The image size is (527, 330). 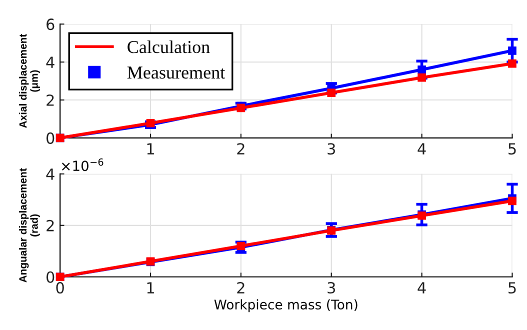 What do you see at coordinates (83, 165) in the screenshot?
I see `text: ×10$^{−6}$` at bounding box center [83, 165].